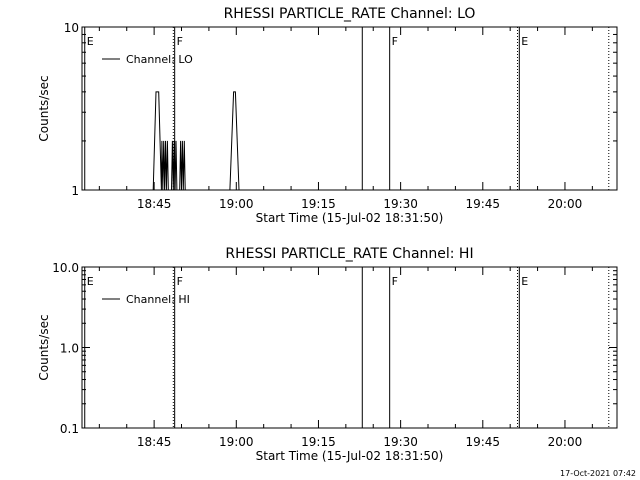 The height and width of the screenshot is (480, 640). What do you see at coordinates (69, 429) in the screenshot?
I see `y-tick-label: 0.1` at bounding box center [69, 429].